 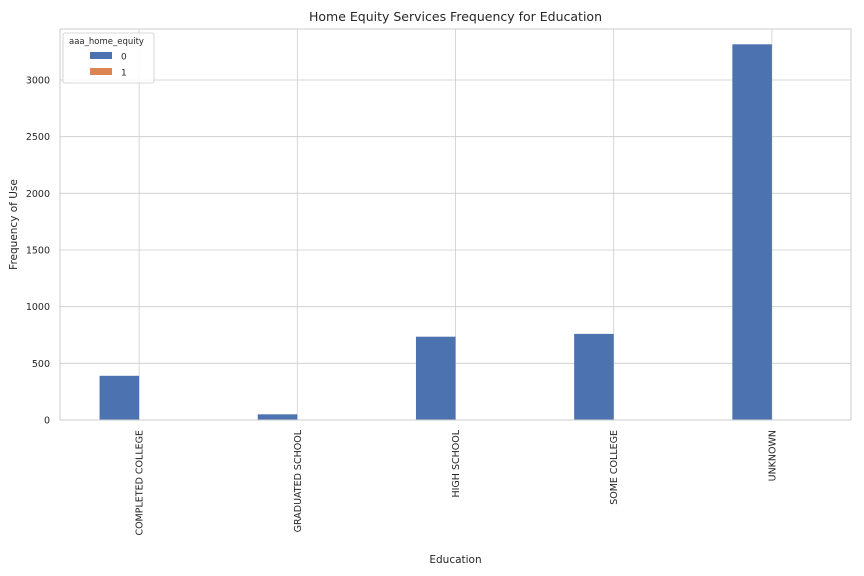 What do you see at coordinates (38, 137) in the screenshot?
I see `y-tick-label: 2500` at bounding box center [38, 137].